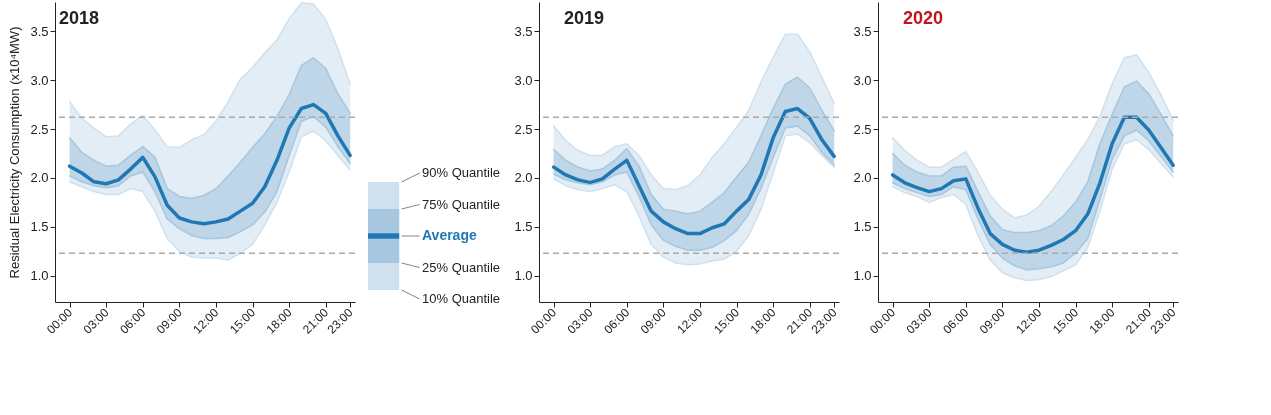 The image size is (1271, 415). What do you see at coordinates (461, 172) in the screenshot?
I see `text: 90% Quantile` at bounding box center [461, 172].